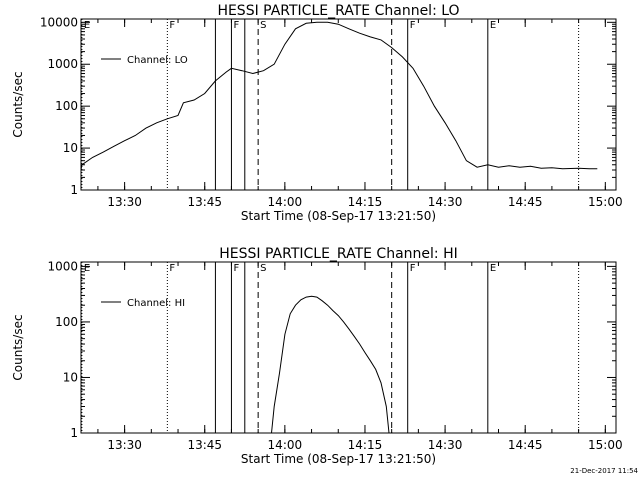 The image size is (640, 480). What do you see at coordinates (338, 11) in the screenshot?
I see `chart-title: HESSI PARTICLE_RATE Channel: LO` at bounding box center [338, 11].